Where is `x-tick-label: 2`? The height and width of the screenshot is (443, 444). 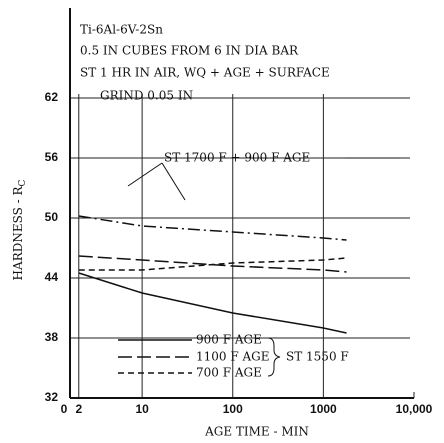 x-tick-label: 2 is located at coordinates (78, 409).